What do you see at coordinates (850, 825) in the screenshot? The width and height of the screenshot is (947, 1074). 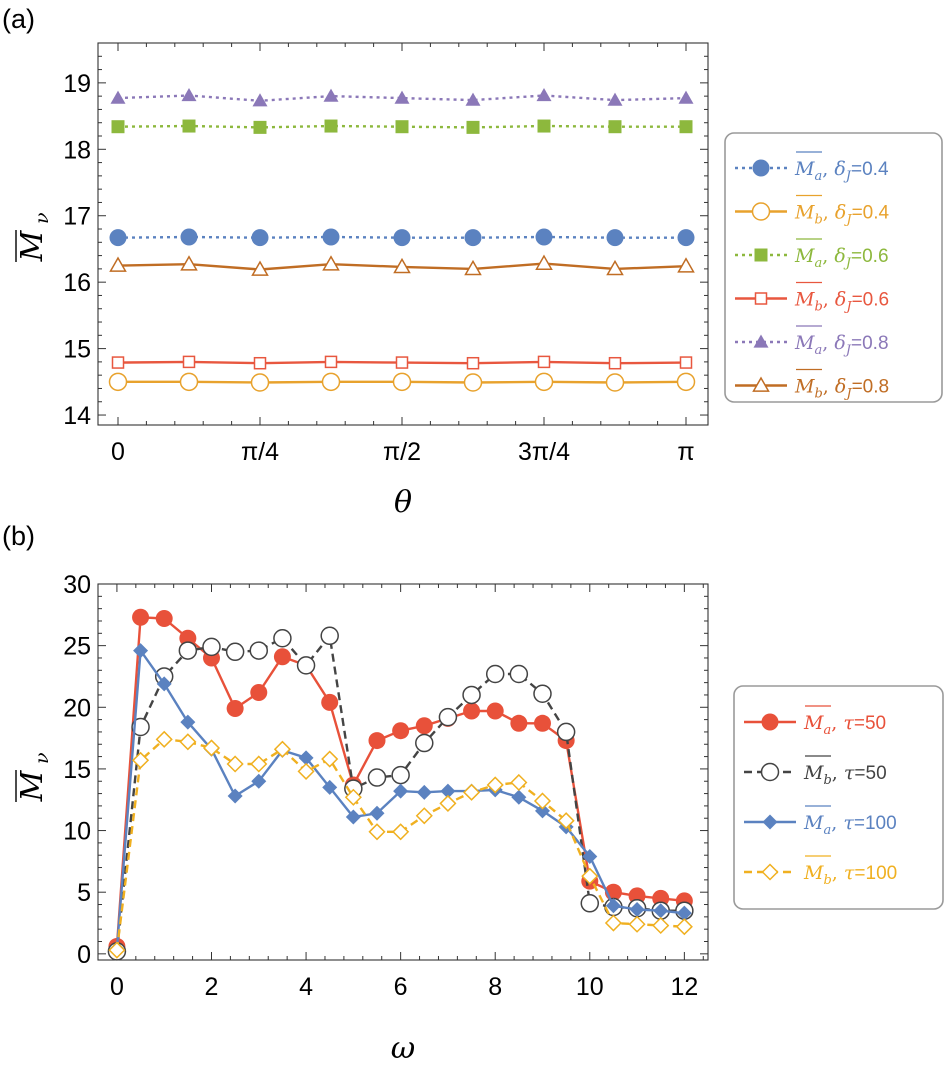 I see `legend-label: Ma, τ=100` at bounding box center [850, 825].